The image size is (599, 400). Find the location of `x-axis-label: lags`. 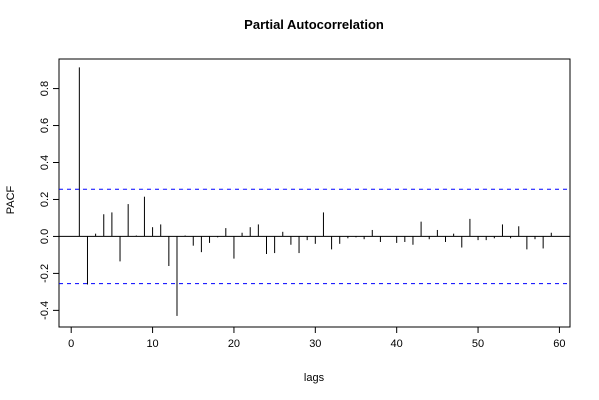

x-axis-label: lags is located at coordinates (314, 378).